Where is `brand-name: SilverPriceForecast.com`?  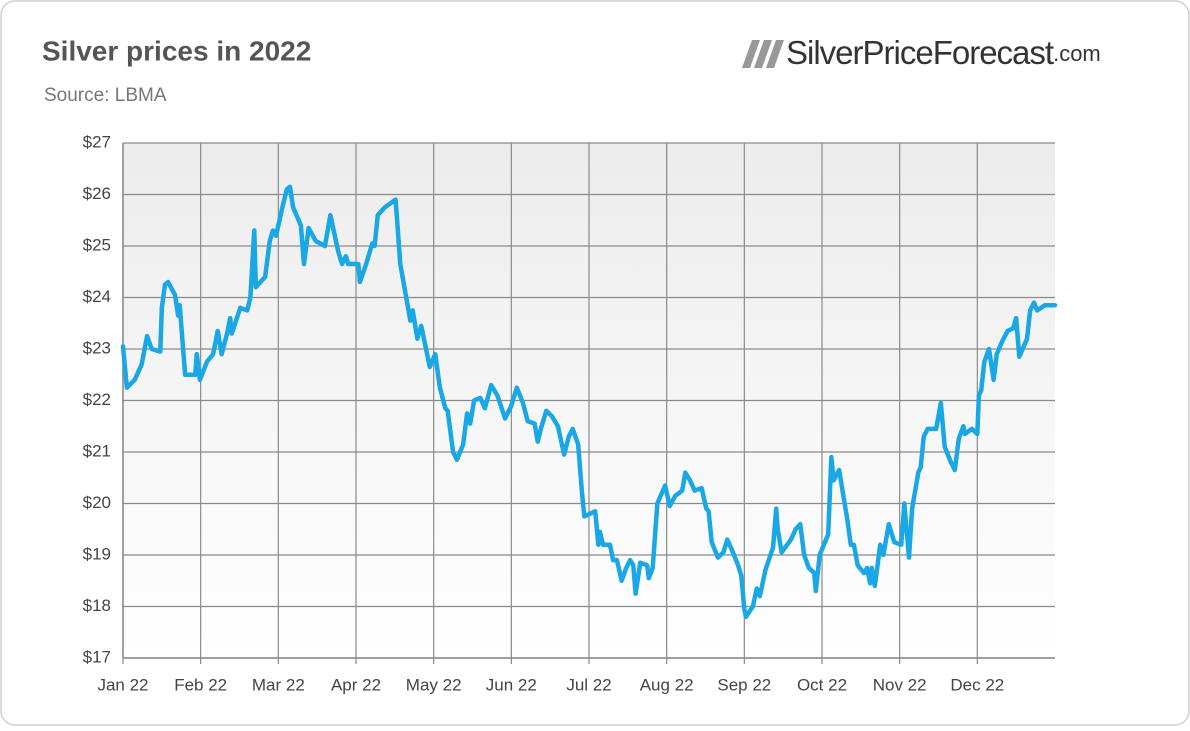
brand-name: SilverPriceForecast.com is located at coordinates (943, 52).